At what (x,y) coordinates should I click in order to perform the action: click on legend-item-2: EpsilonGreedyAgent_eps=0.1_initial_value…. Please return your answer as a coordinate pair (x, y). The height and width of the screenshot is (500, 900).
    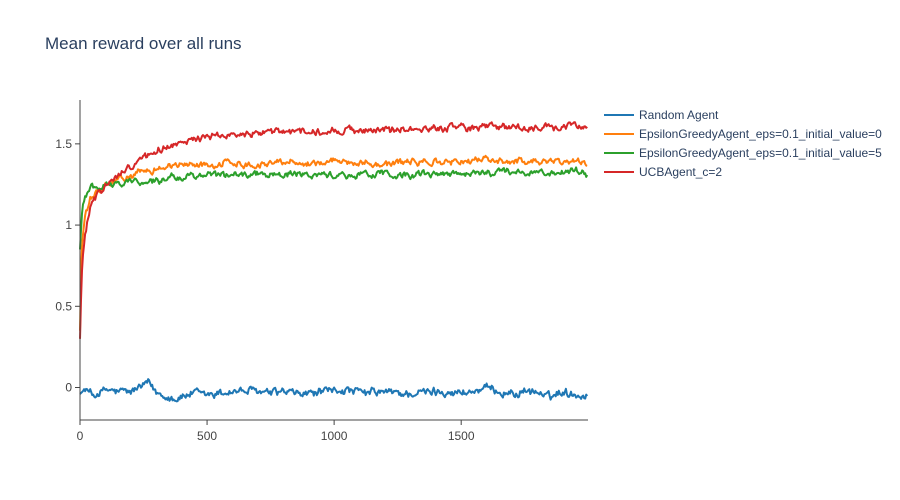
    Looking at the image, I should click on (743, 152).